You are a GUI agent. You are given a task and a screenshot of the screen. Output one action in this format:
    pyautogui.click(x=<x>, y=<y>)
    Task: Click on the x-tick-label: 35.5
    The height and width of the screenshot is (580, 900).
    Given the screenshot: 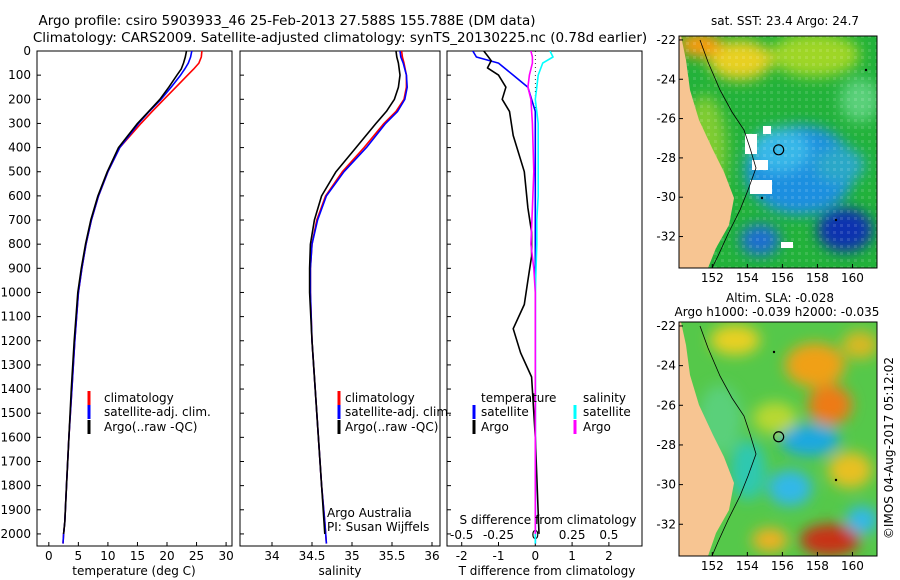 What is the action you would take?
    pyautogui.click(x=392, y=556)
    